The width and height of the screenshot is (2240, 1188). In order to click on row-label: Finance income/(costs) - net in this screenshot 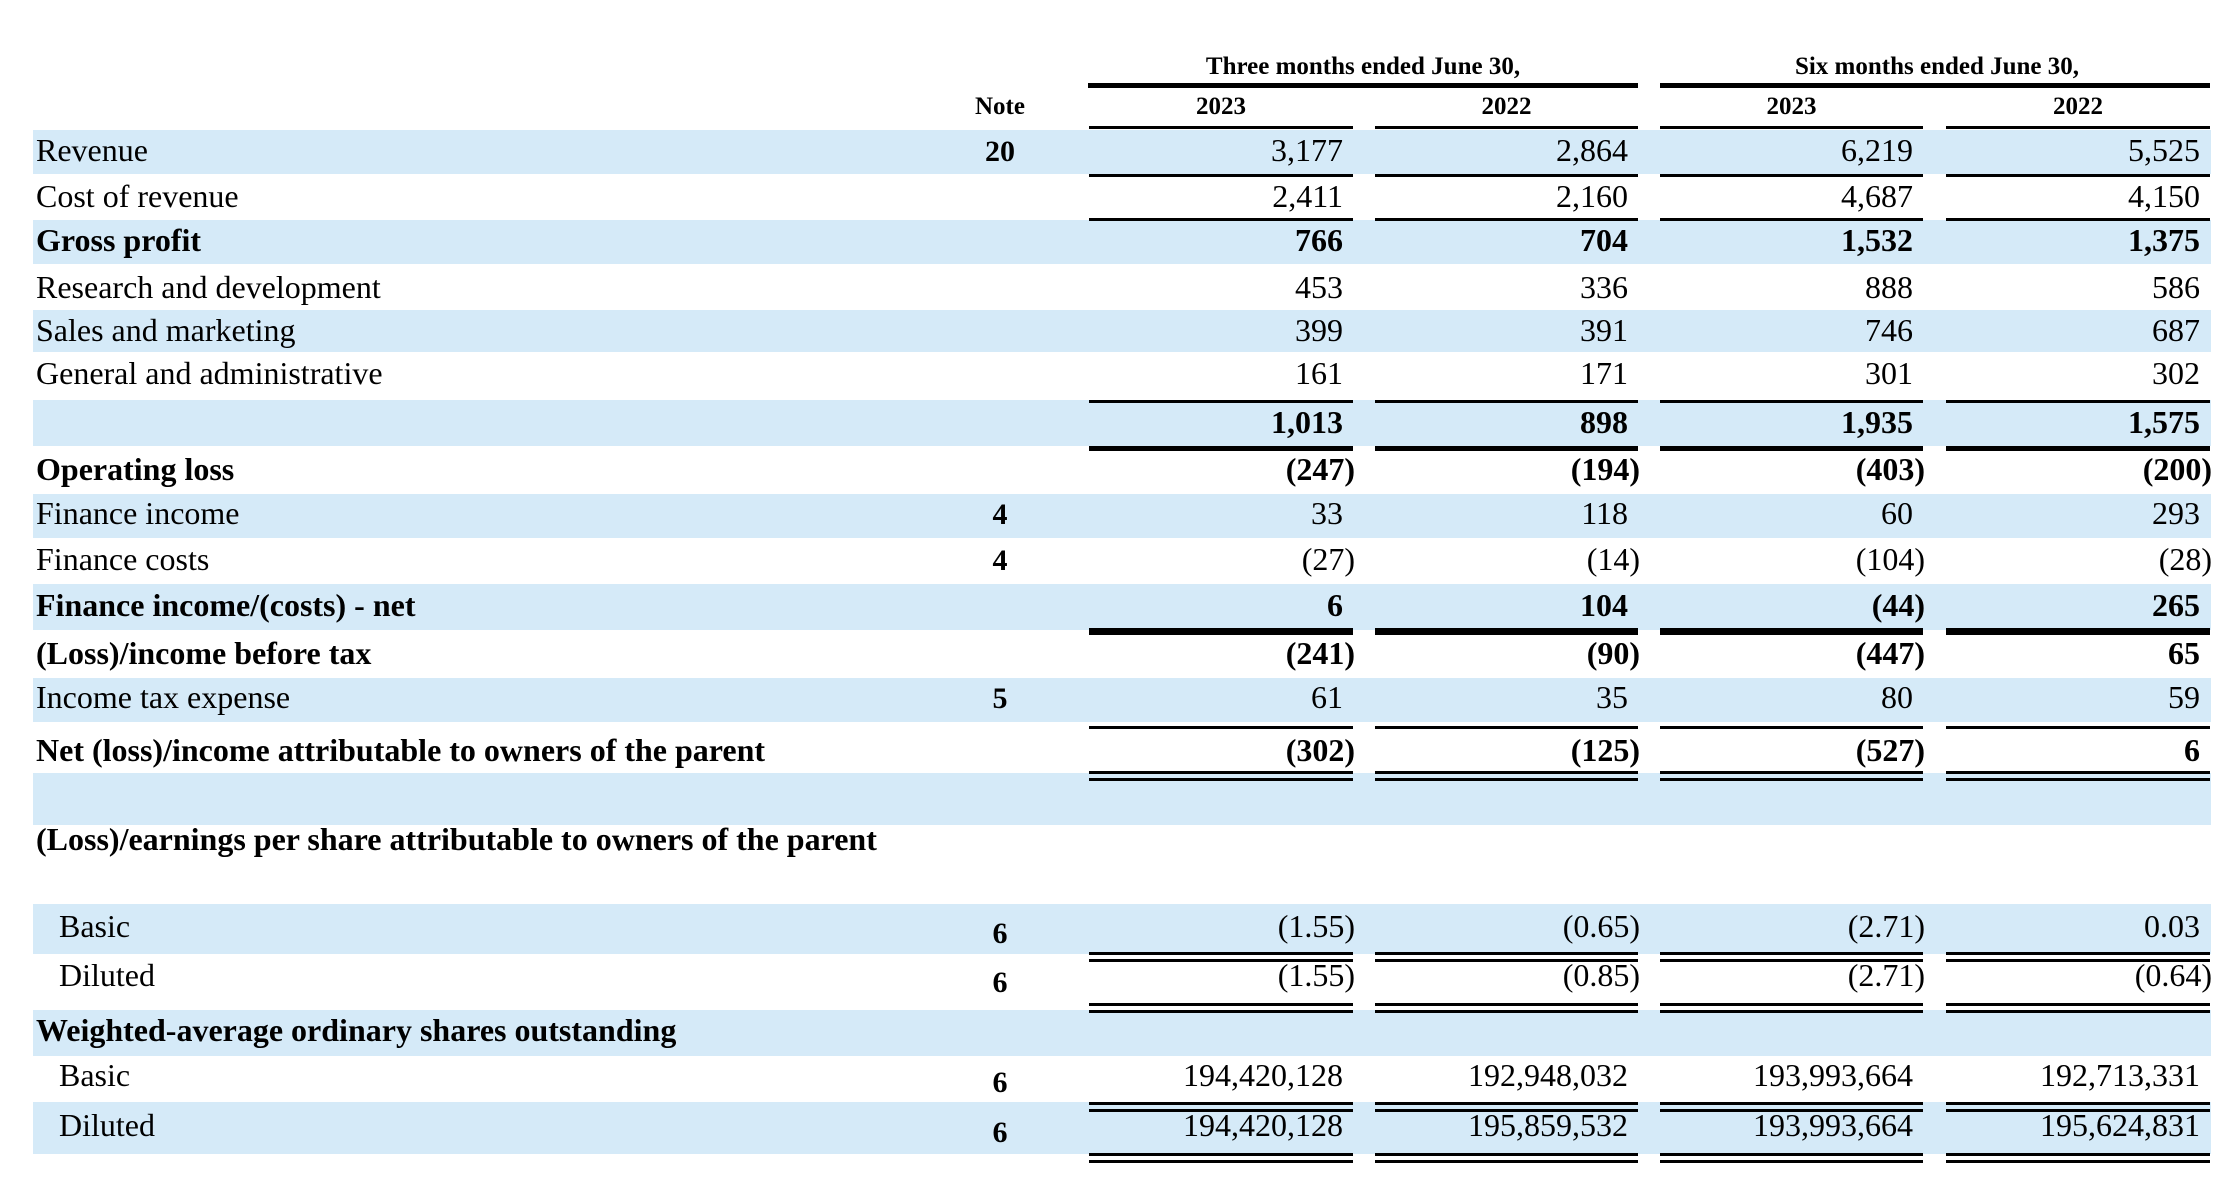, I will do `click(226, 605)`.